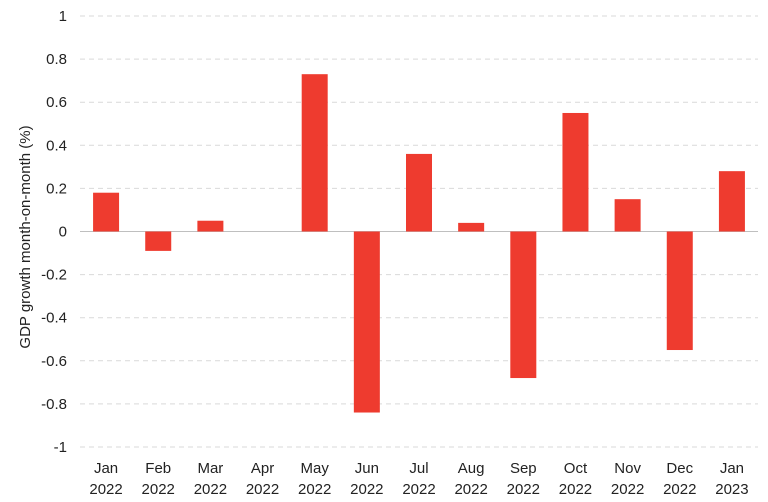  I want to click on y-tick-label: 0.2, so click(56, 188).